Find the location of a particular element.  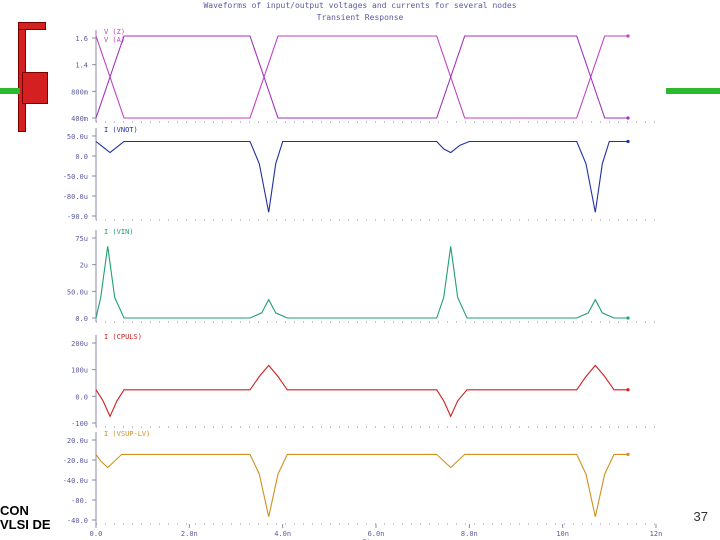

panel-1-series-0-end-marker is located at coordinates (628, 141).